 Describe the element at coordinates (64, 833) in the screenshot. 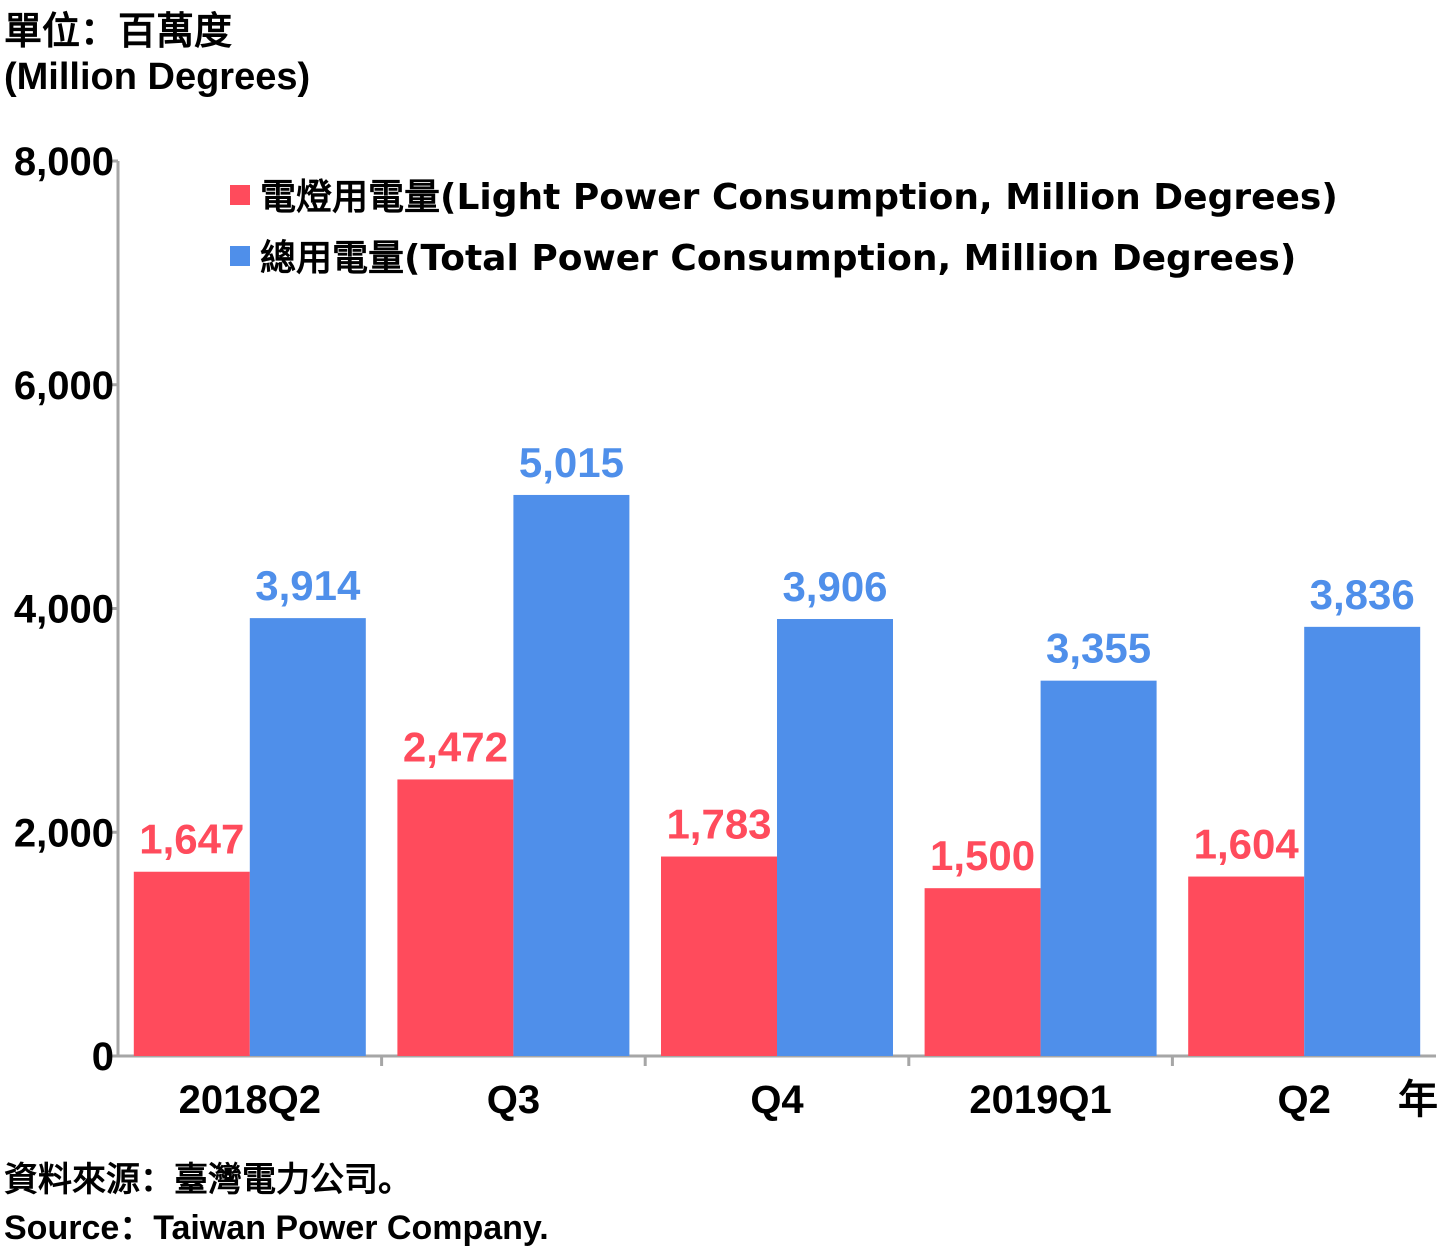

I see `y-tick-label: 2,000` at that location.